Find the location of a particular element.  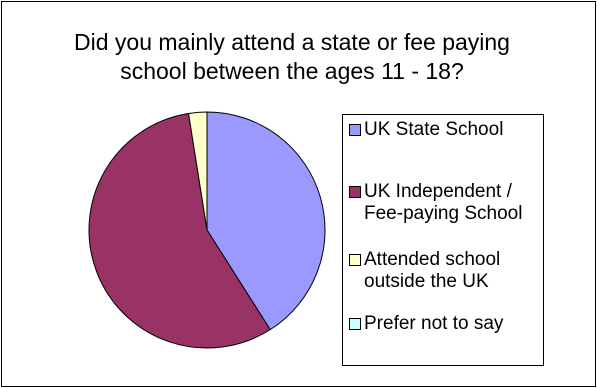

legend-entry-outside-uk: Attended school outside the UK is located at coordinates (442, 271).